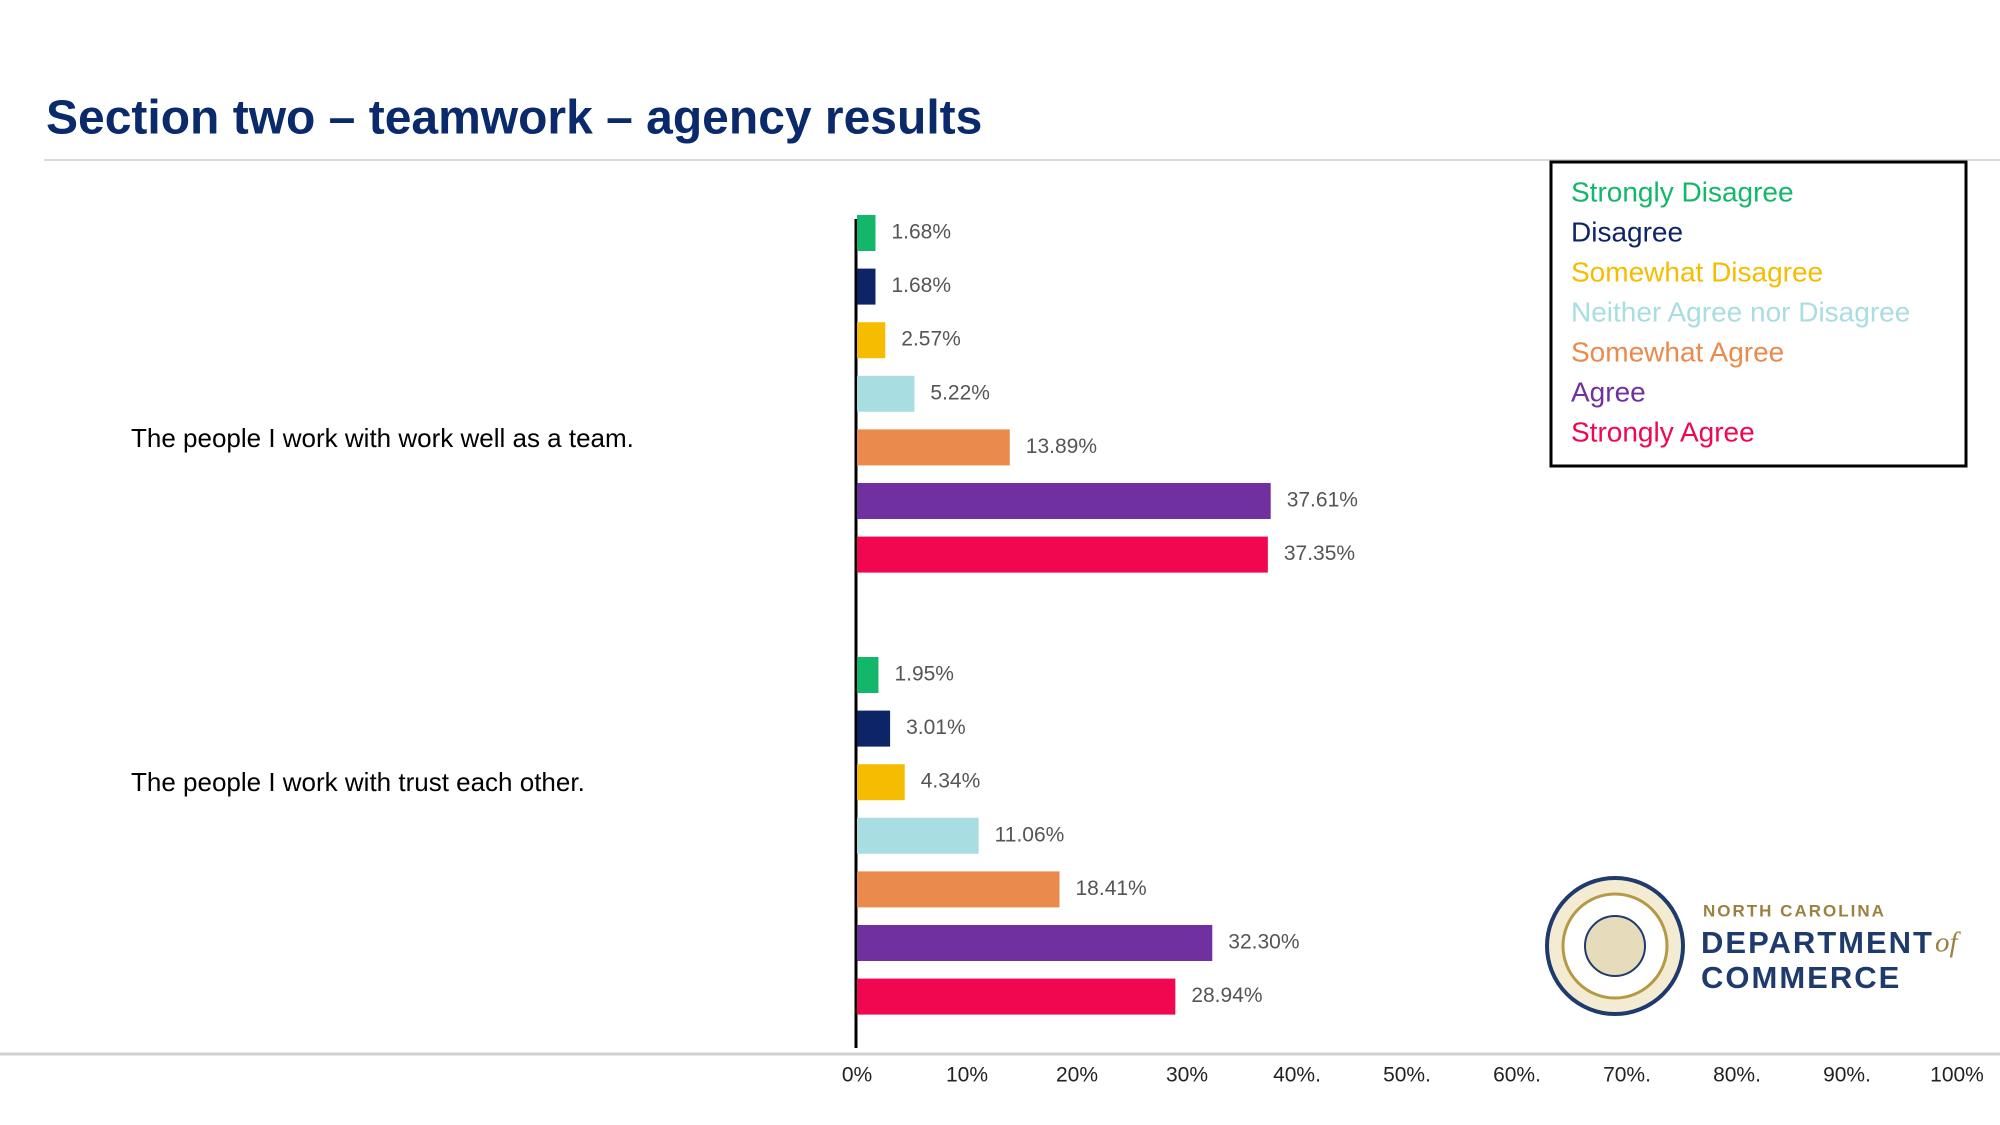  What do you see at coordinates (1226, 995) in the screenshot?
I see `value-label: 28.94%` at bounding box center [1226, 995].